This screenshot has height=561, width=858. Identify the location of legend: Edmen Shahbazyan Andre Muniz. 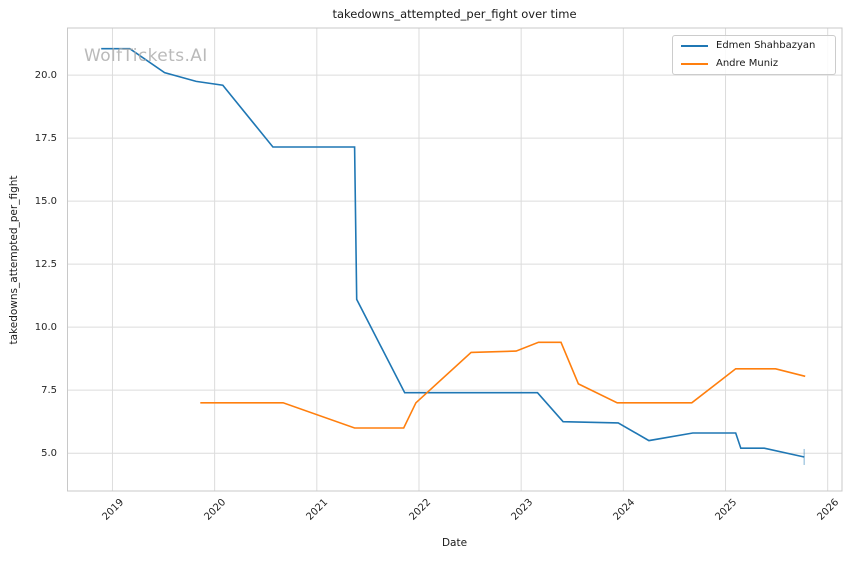
(754, 55).